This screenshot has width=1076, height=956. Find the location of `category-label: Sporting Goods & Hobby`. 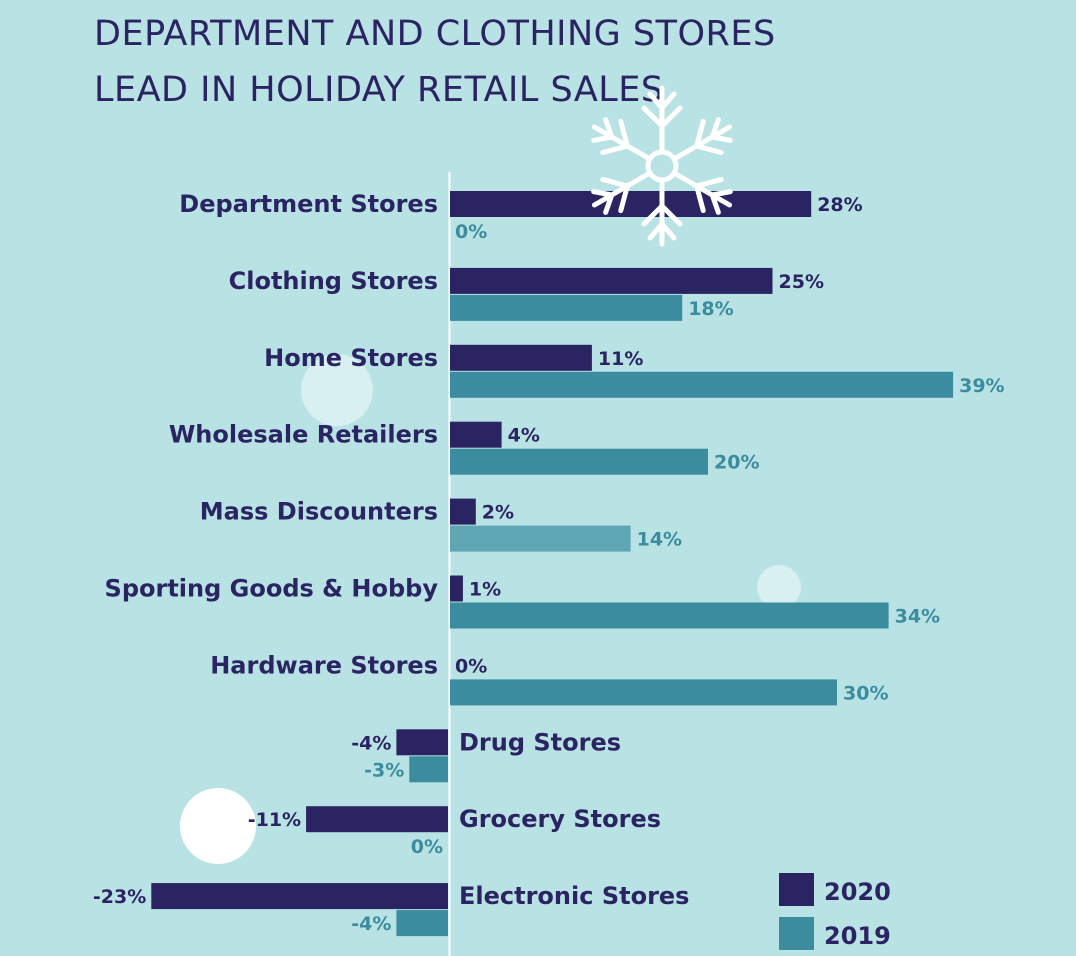

category-label: Sporting Goods & Hobby is located at coordinates (272, 589).